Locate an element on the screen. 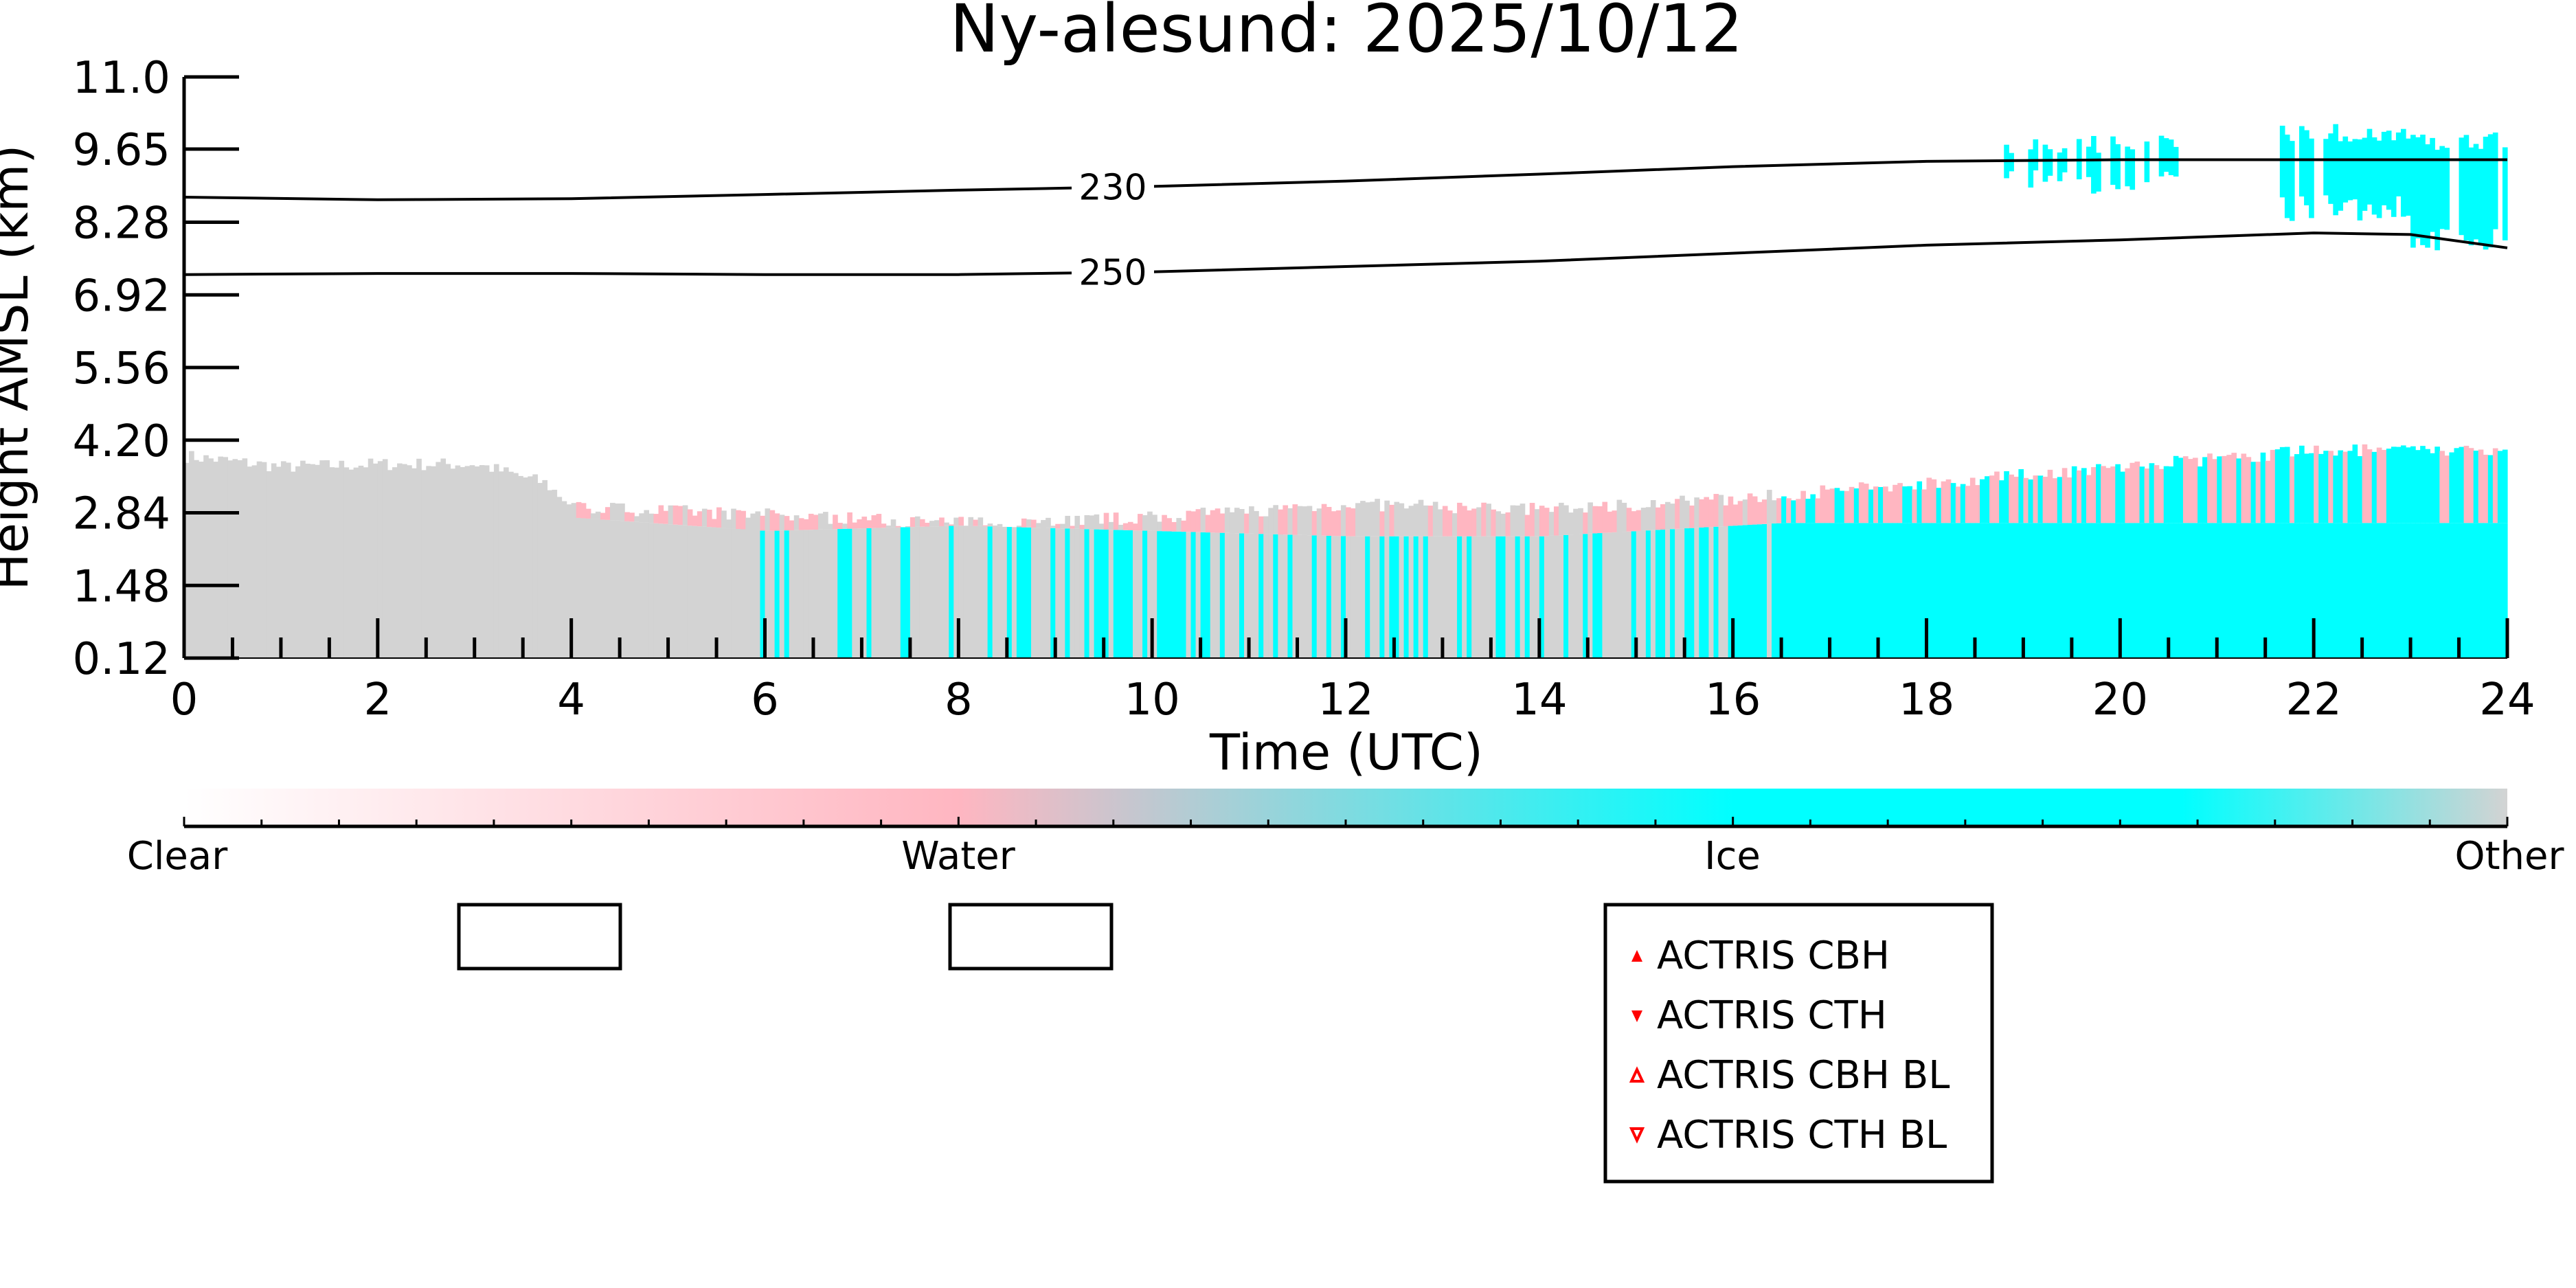 The height and width of the screenshot is (1288, 2576). contour-label-250: 250 is located at coordinates (1112, 273).